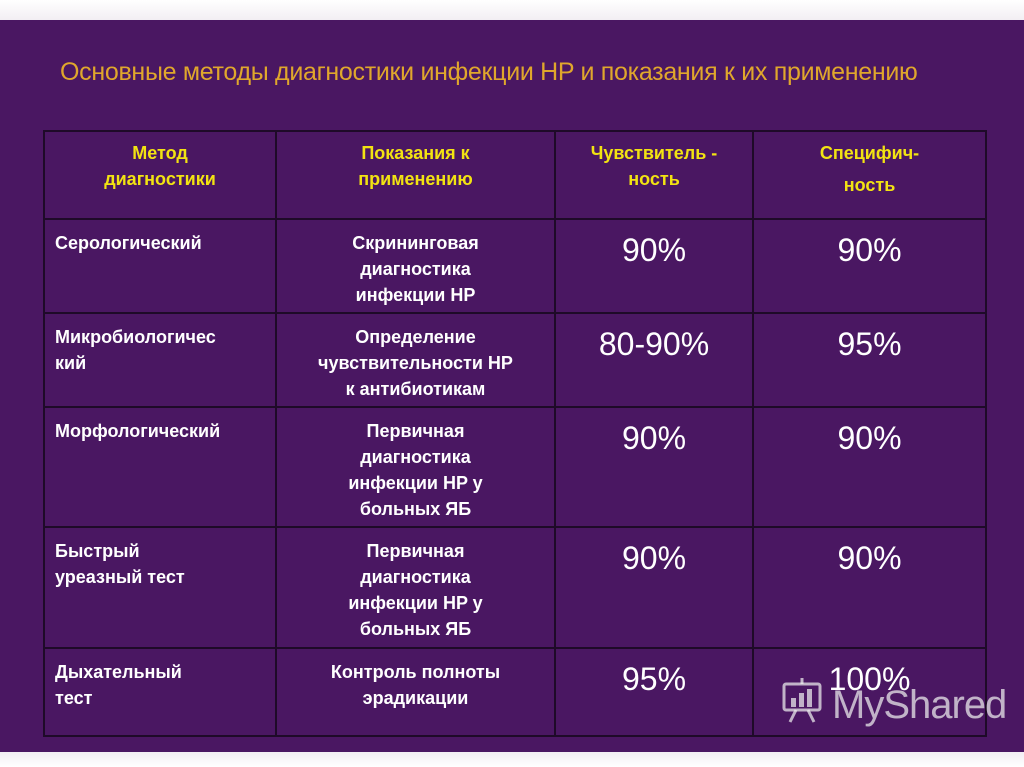 Image resolution: width=1024 pixels, height=767 pixels. Describe the element at coordinates (654, 153) in the screenshot. I see `header-sensitivity-line: Чувствитель -` at that location.